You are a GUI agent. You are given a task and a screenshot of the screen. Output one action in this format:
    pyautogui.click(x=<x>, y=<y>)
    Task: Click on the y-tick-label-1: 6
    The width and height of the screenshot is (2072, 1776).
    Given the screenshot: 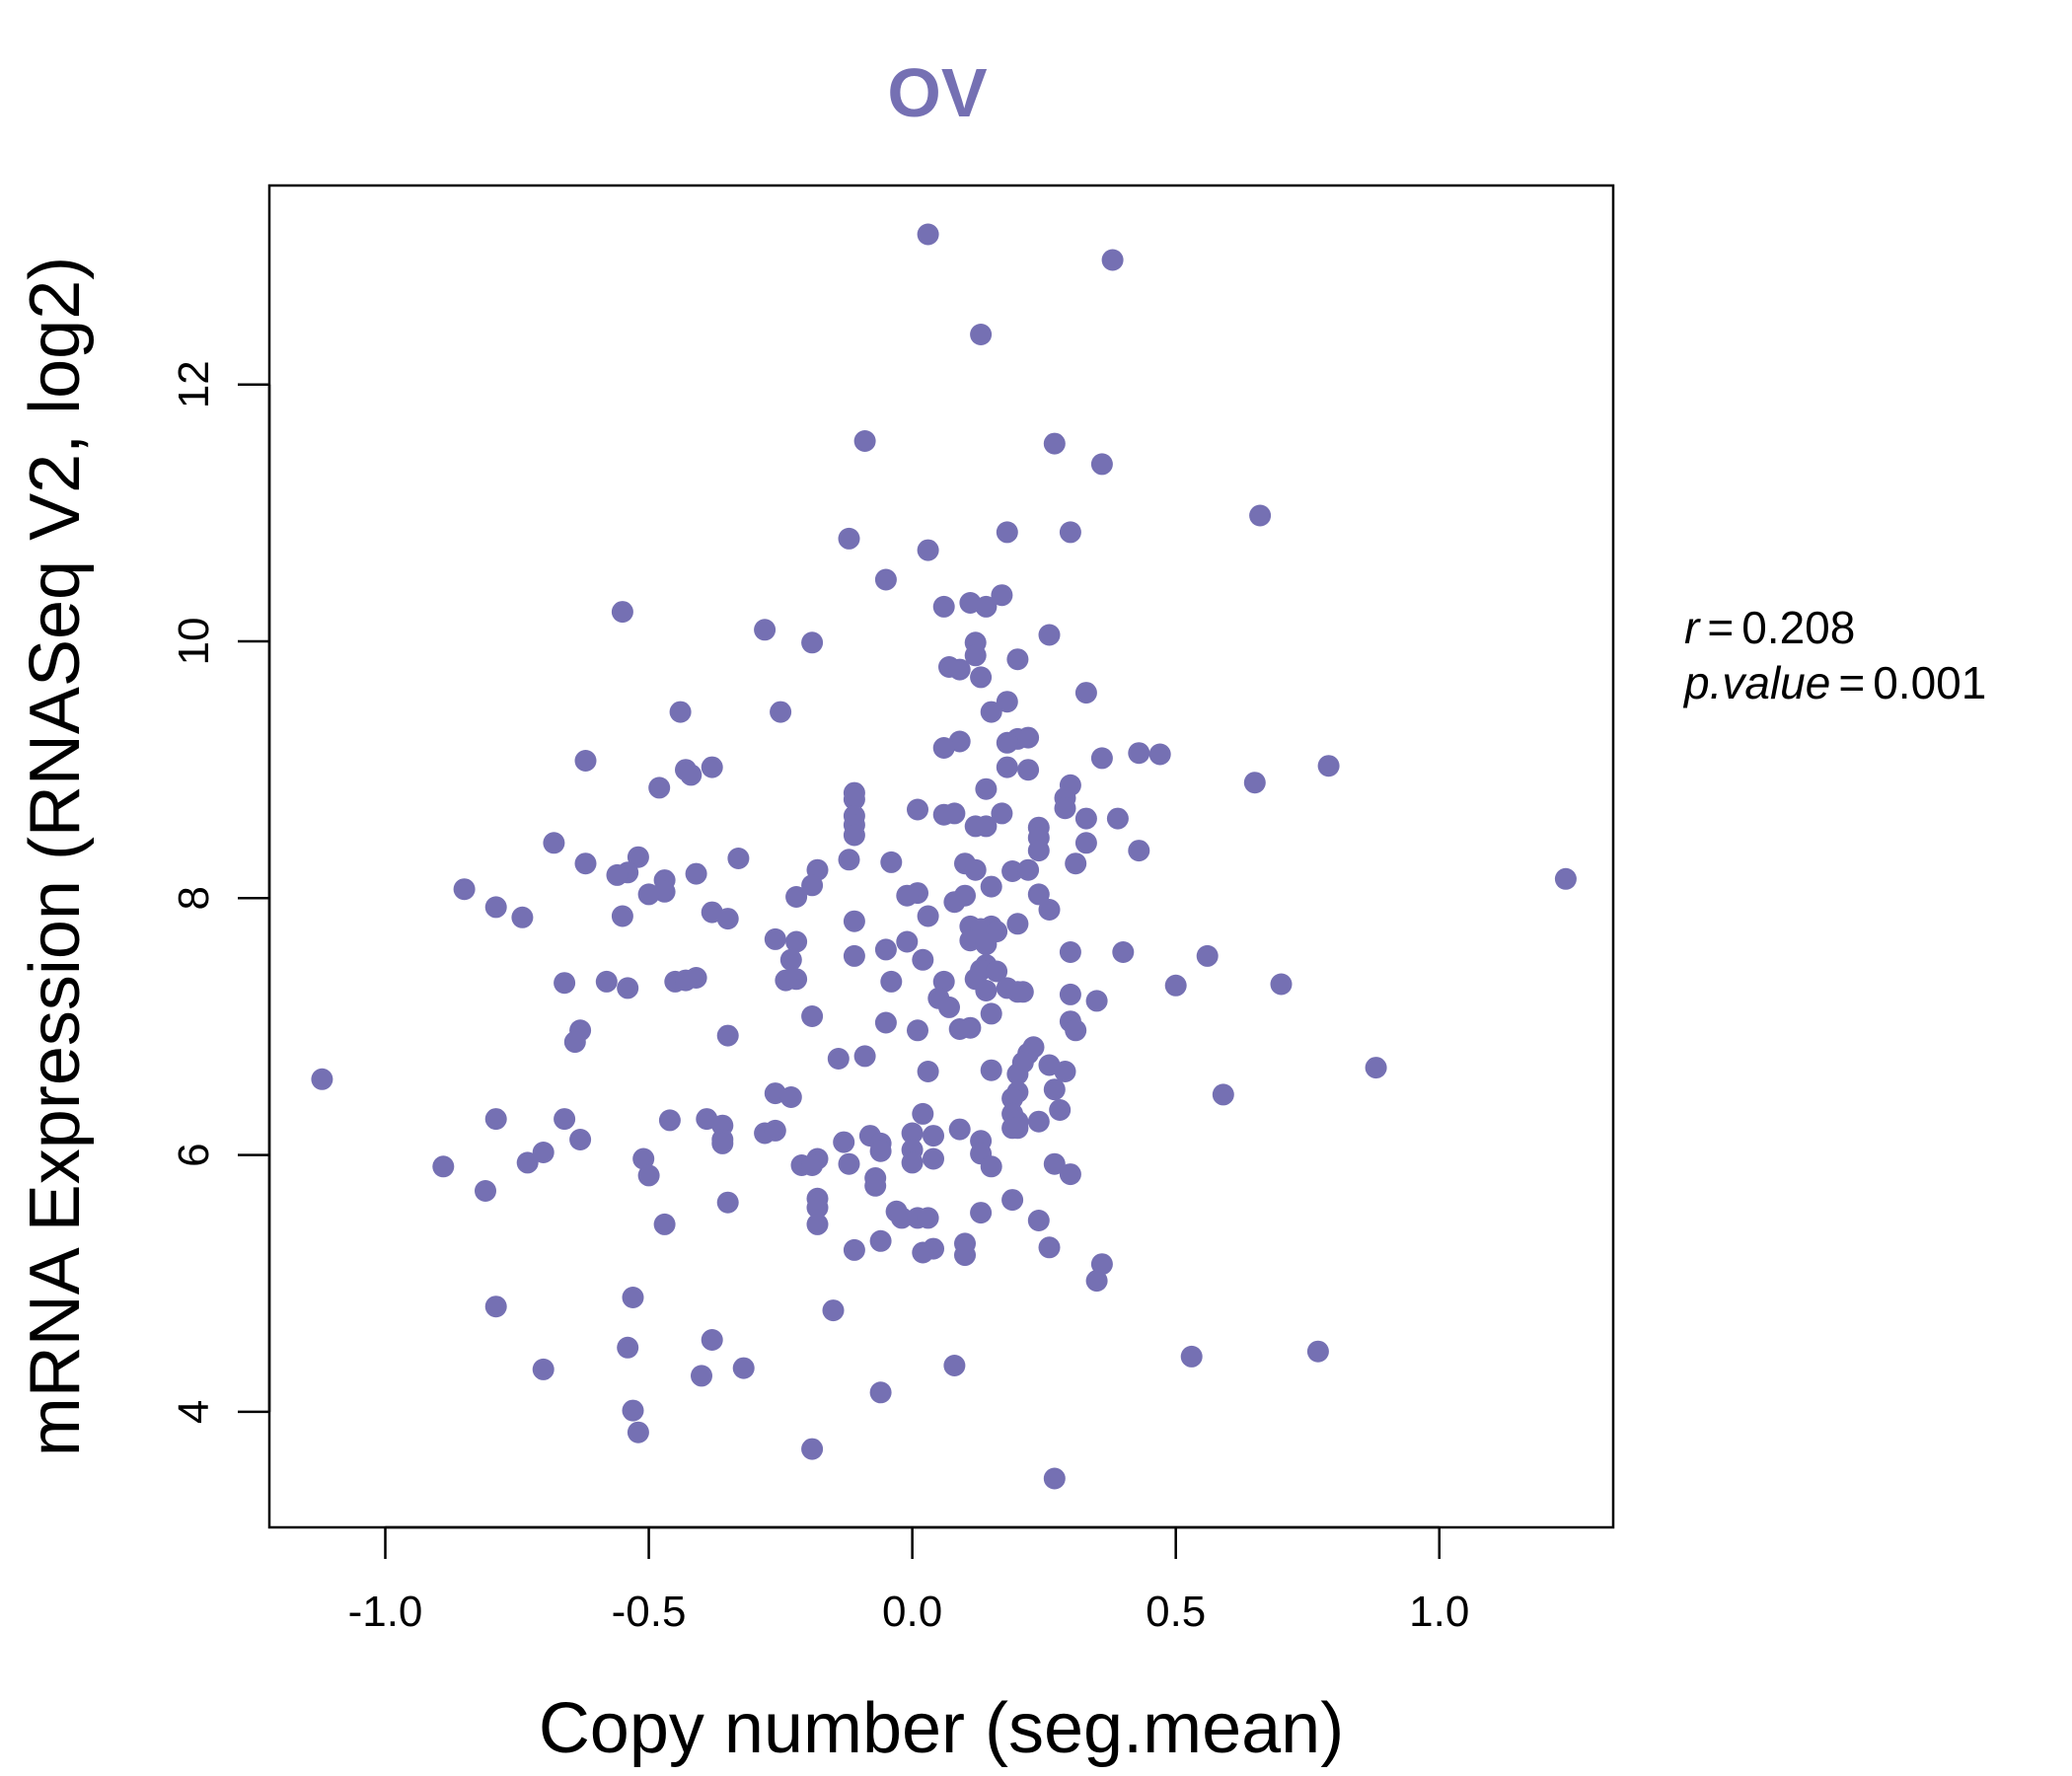 What is the action you would take?
    pyautogui.click(x=194, y=1155)
    